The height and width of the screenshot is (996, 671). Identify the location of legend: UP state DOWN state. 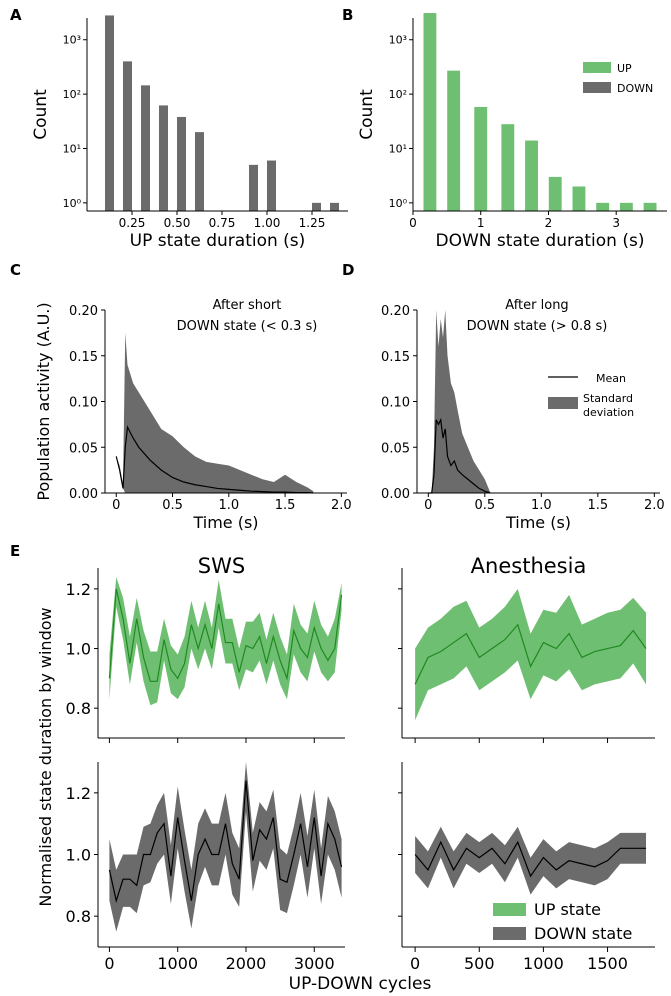
(562, 921).